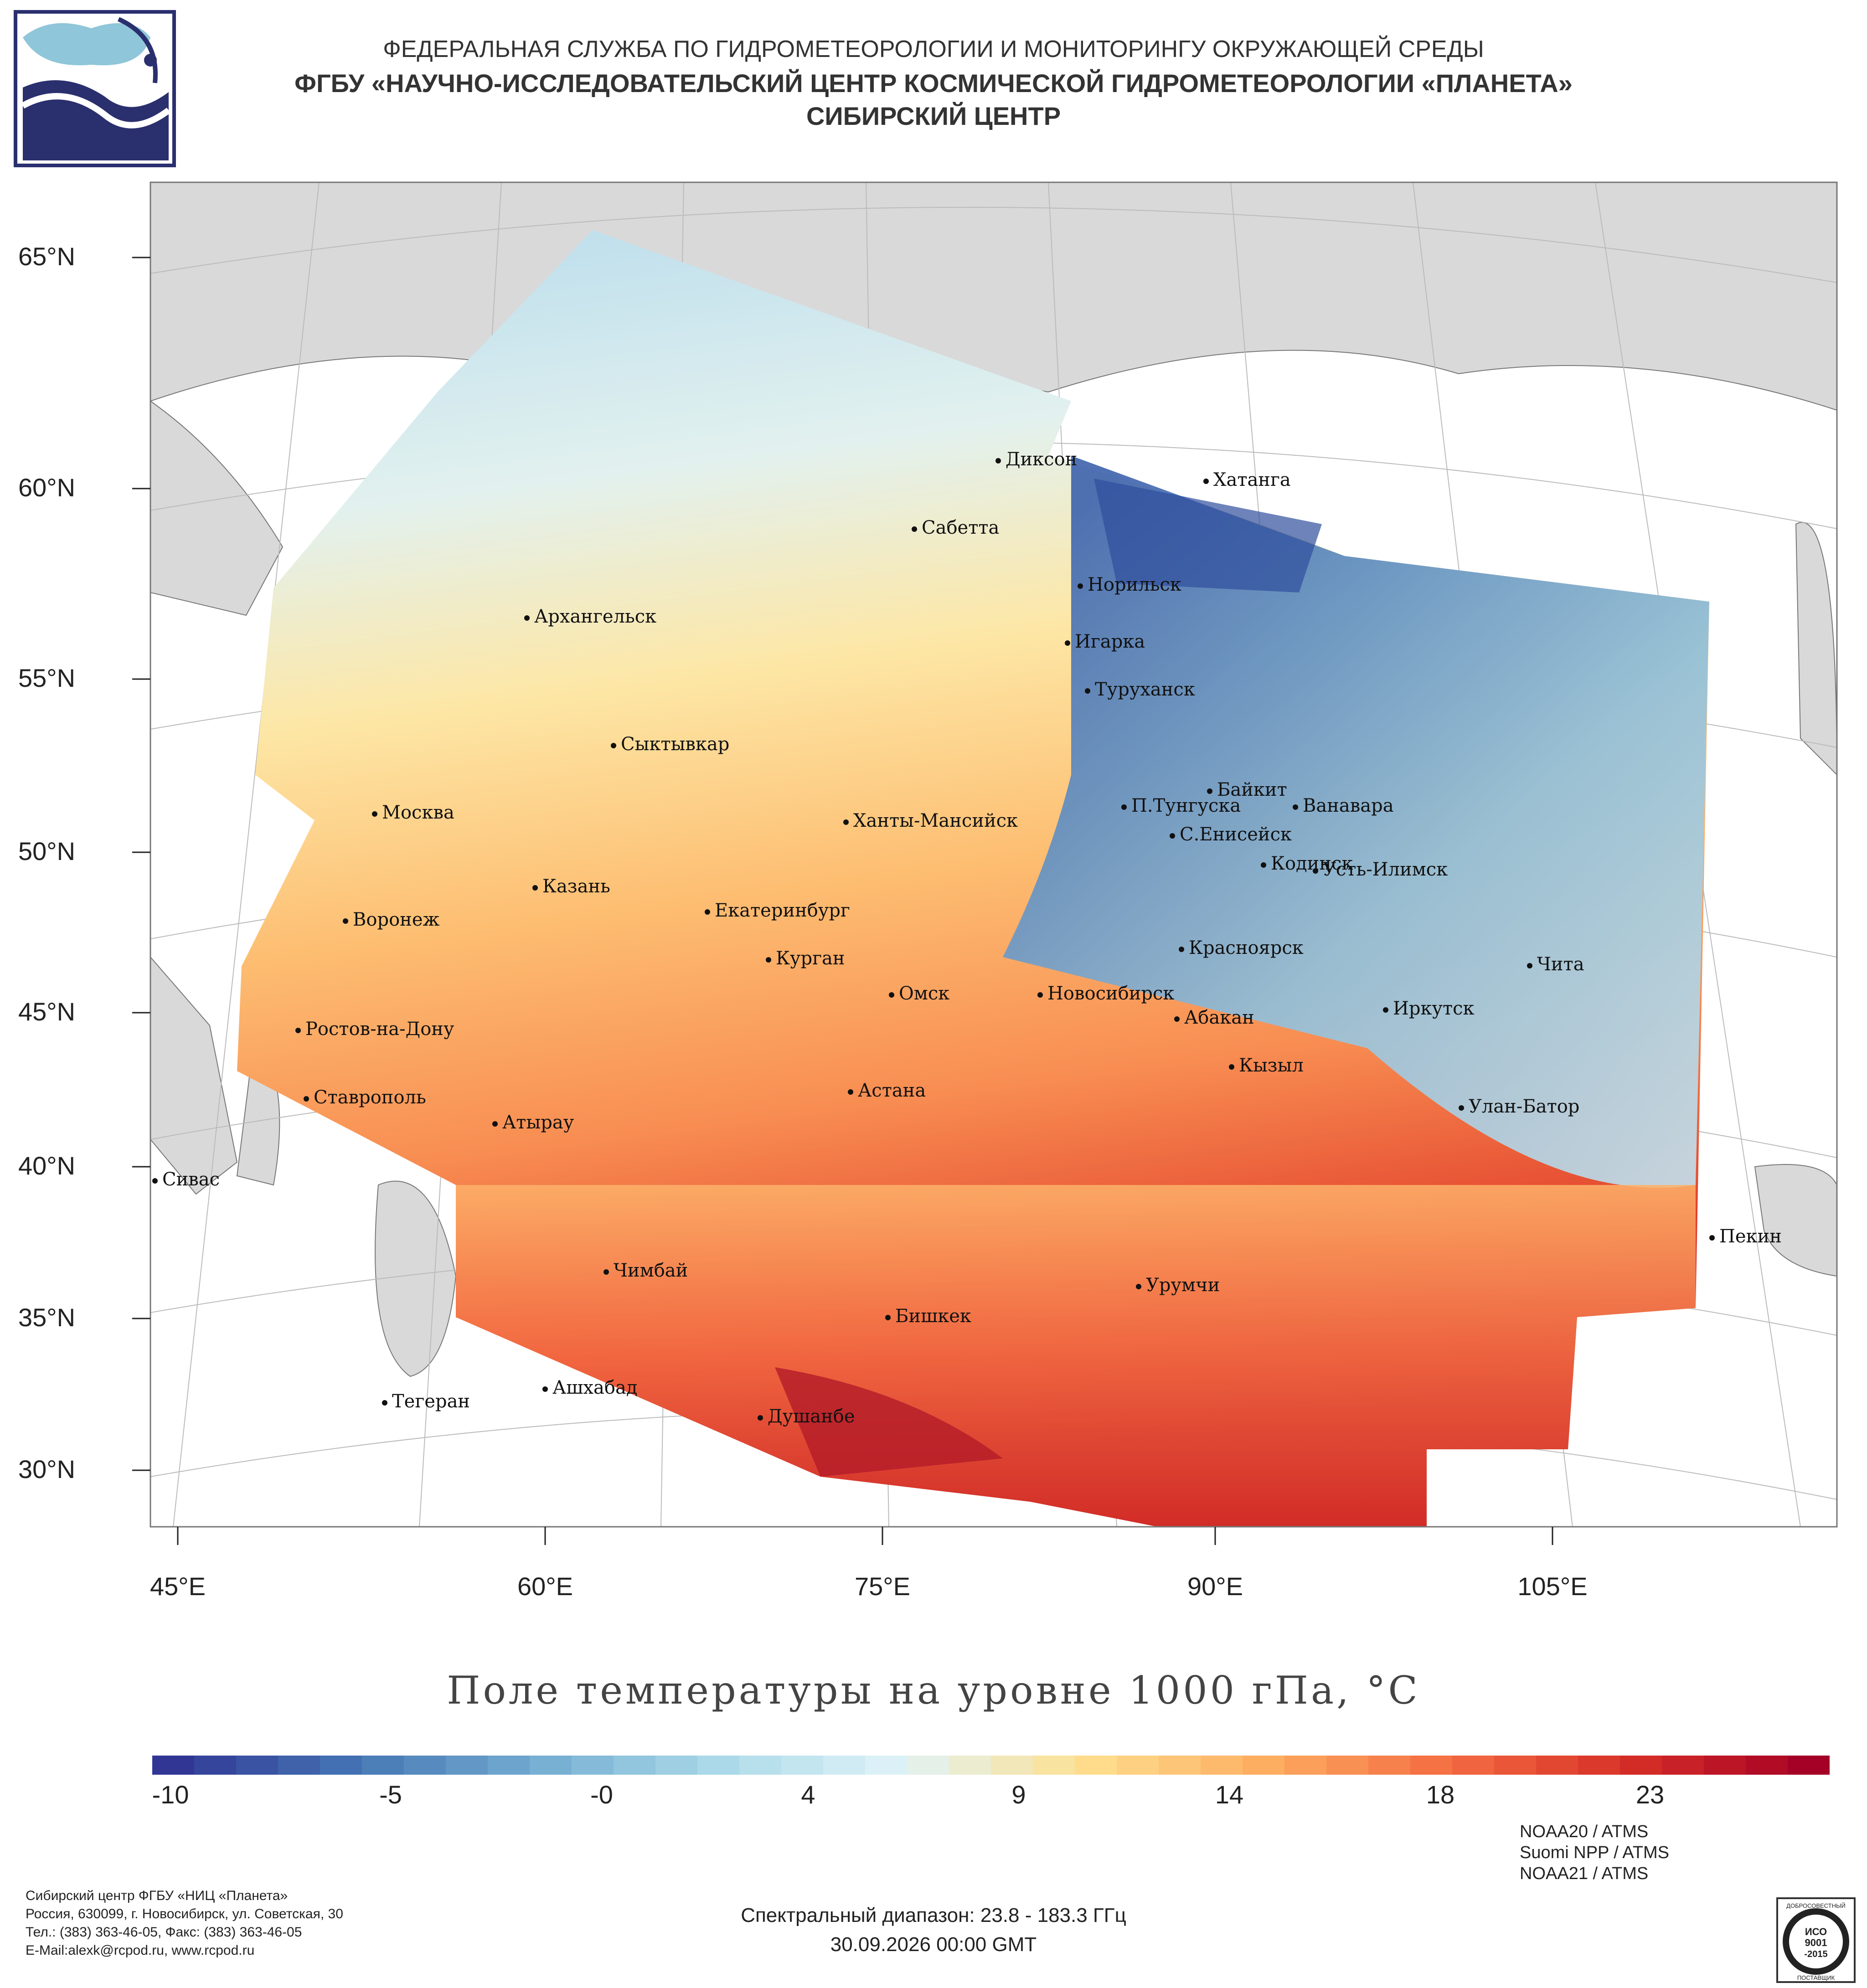  I want to click on iso-certificate-badge: ДОБРОСОВЕСТНЫЙ ИСО 9001 -2015 ПОСТАВЩИК, so click(1816, 1940).